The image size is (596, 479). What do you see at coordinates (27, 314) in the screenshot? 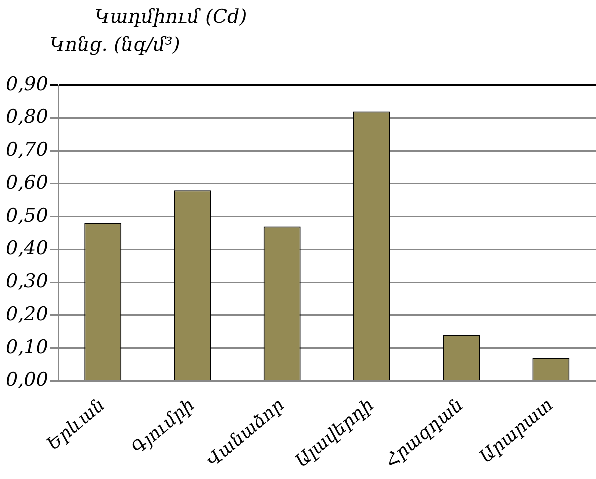
I see `y-tick-label: 0,20` at bounding box center [27, 314].